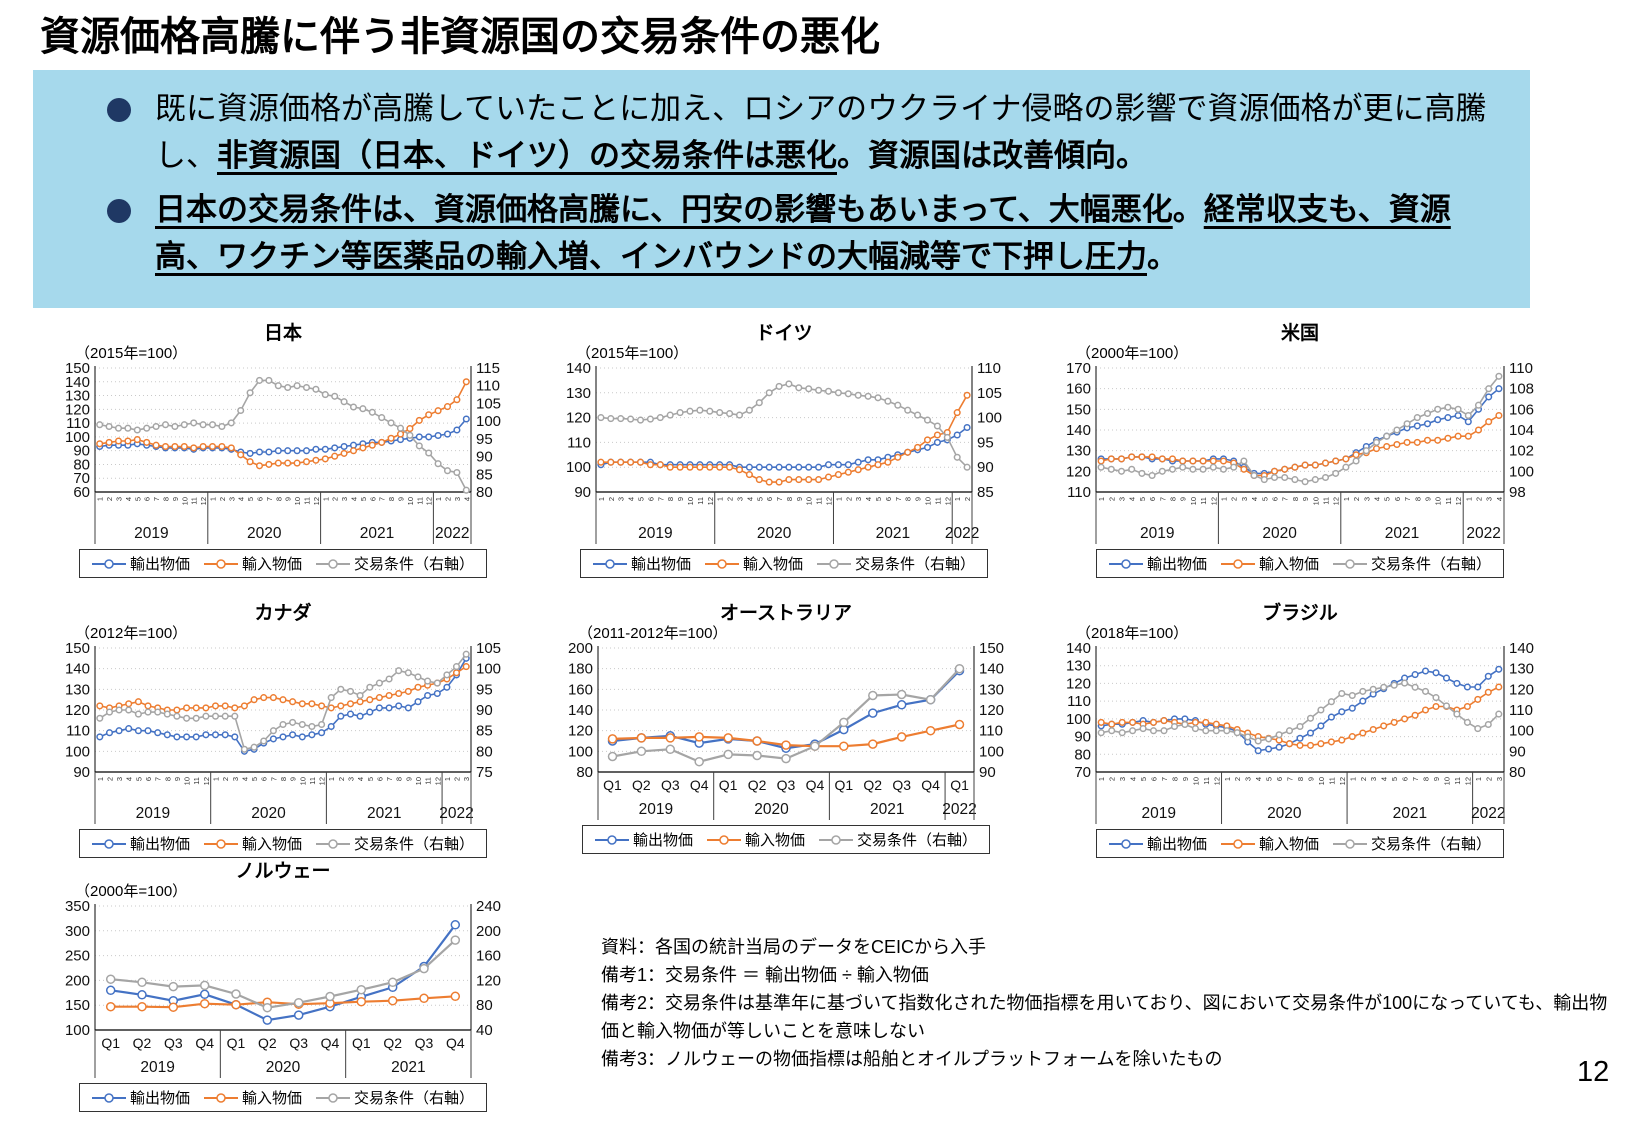  Describe the element at coordinates (488, 649) in the screenshot. I see `svg-text: 105` at that location.